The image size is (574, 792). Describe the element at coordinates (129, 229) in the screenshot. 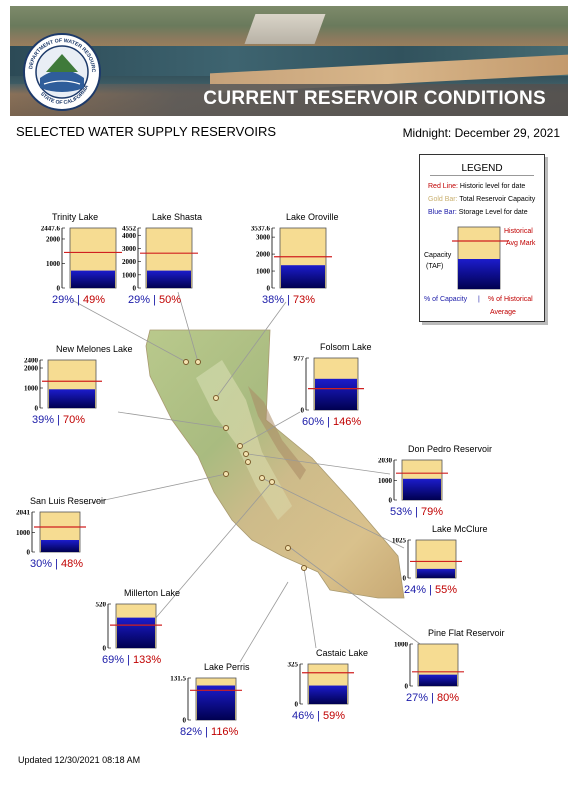

I see `y-tick-label: 4552` at that location.